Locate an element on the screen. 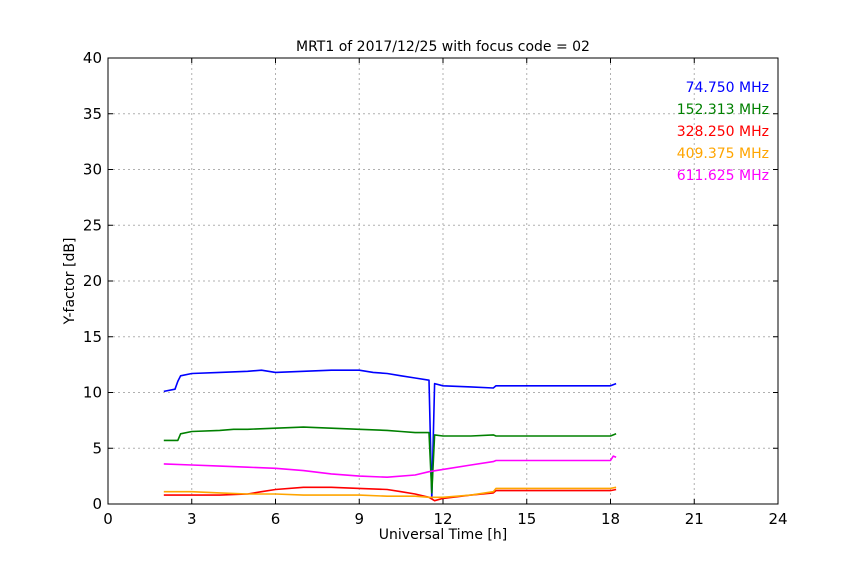  y-tick-label: 15 is located at coordinates (92, 337).